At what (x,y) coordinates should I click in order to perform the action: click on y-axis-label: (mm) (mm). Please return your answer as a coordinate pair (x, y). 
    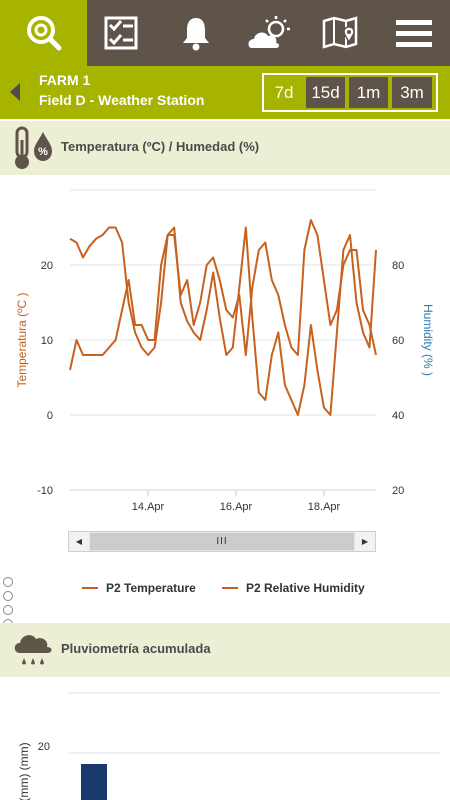
    Looking at the image, I should click on (24, 771).